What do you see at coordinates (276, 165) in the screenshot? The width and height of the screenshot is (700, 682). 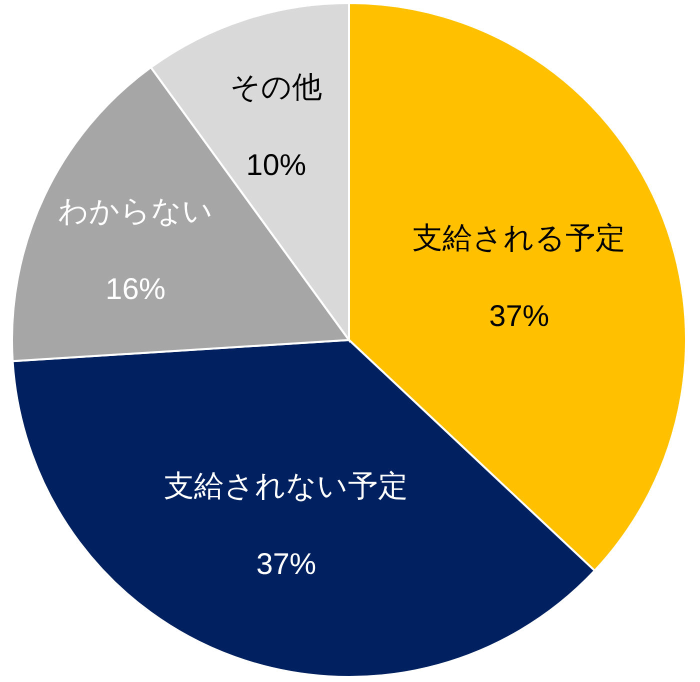 I see `data-label: 10%` at bounding box center [276, 165].